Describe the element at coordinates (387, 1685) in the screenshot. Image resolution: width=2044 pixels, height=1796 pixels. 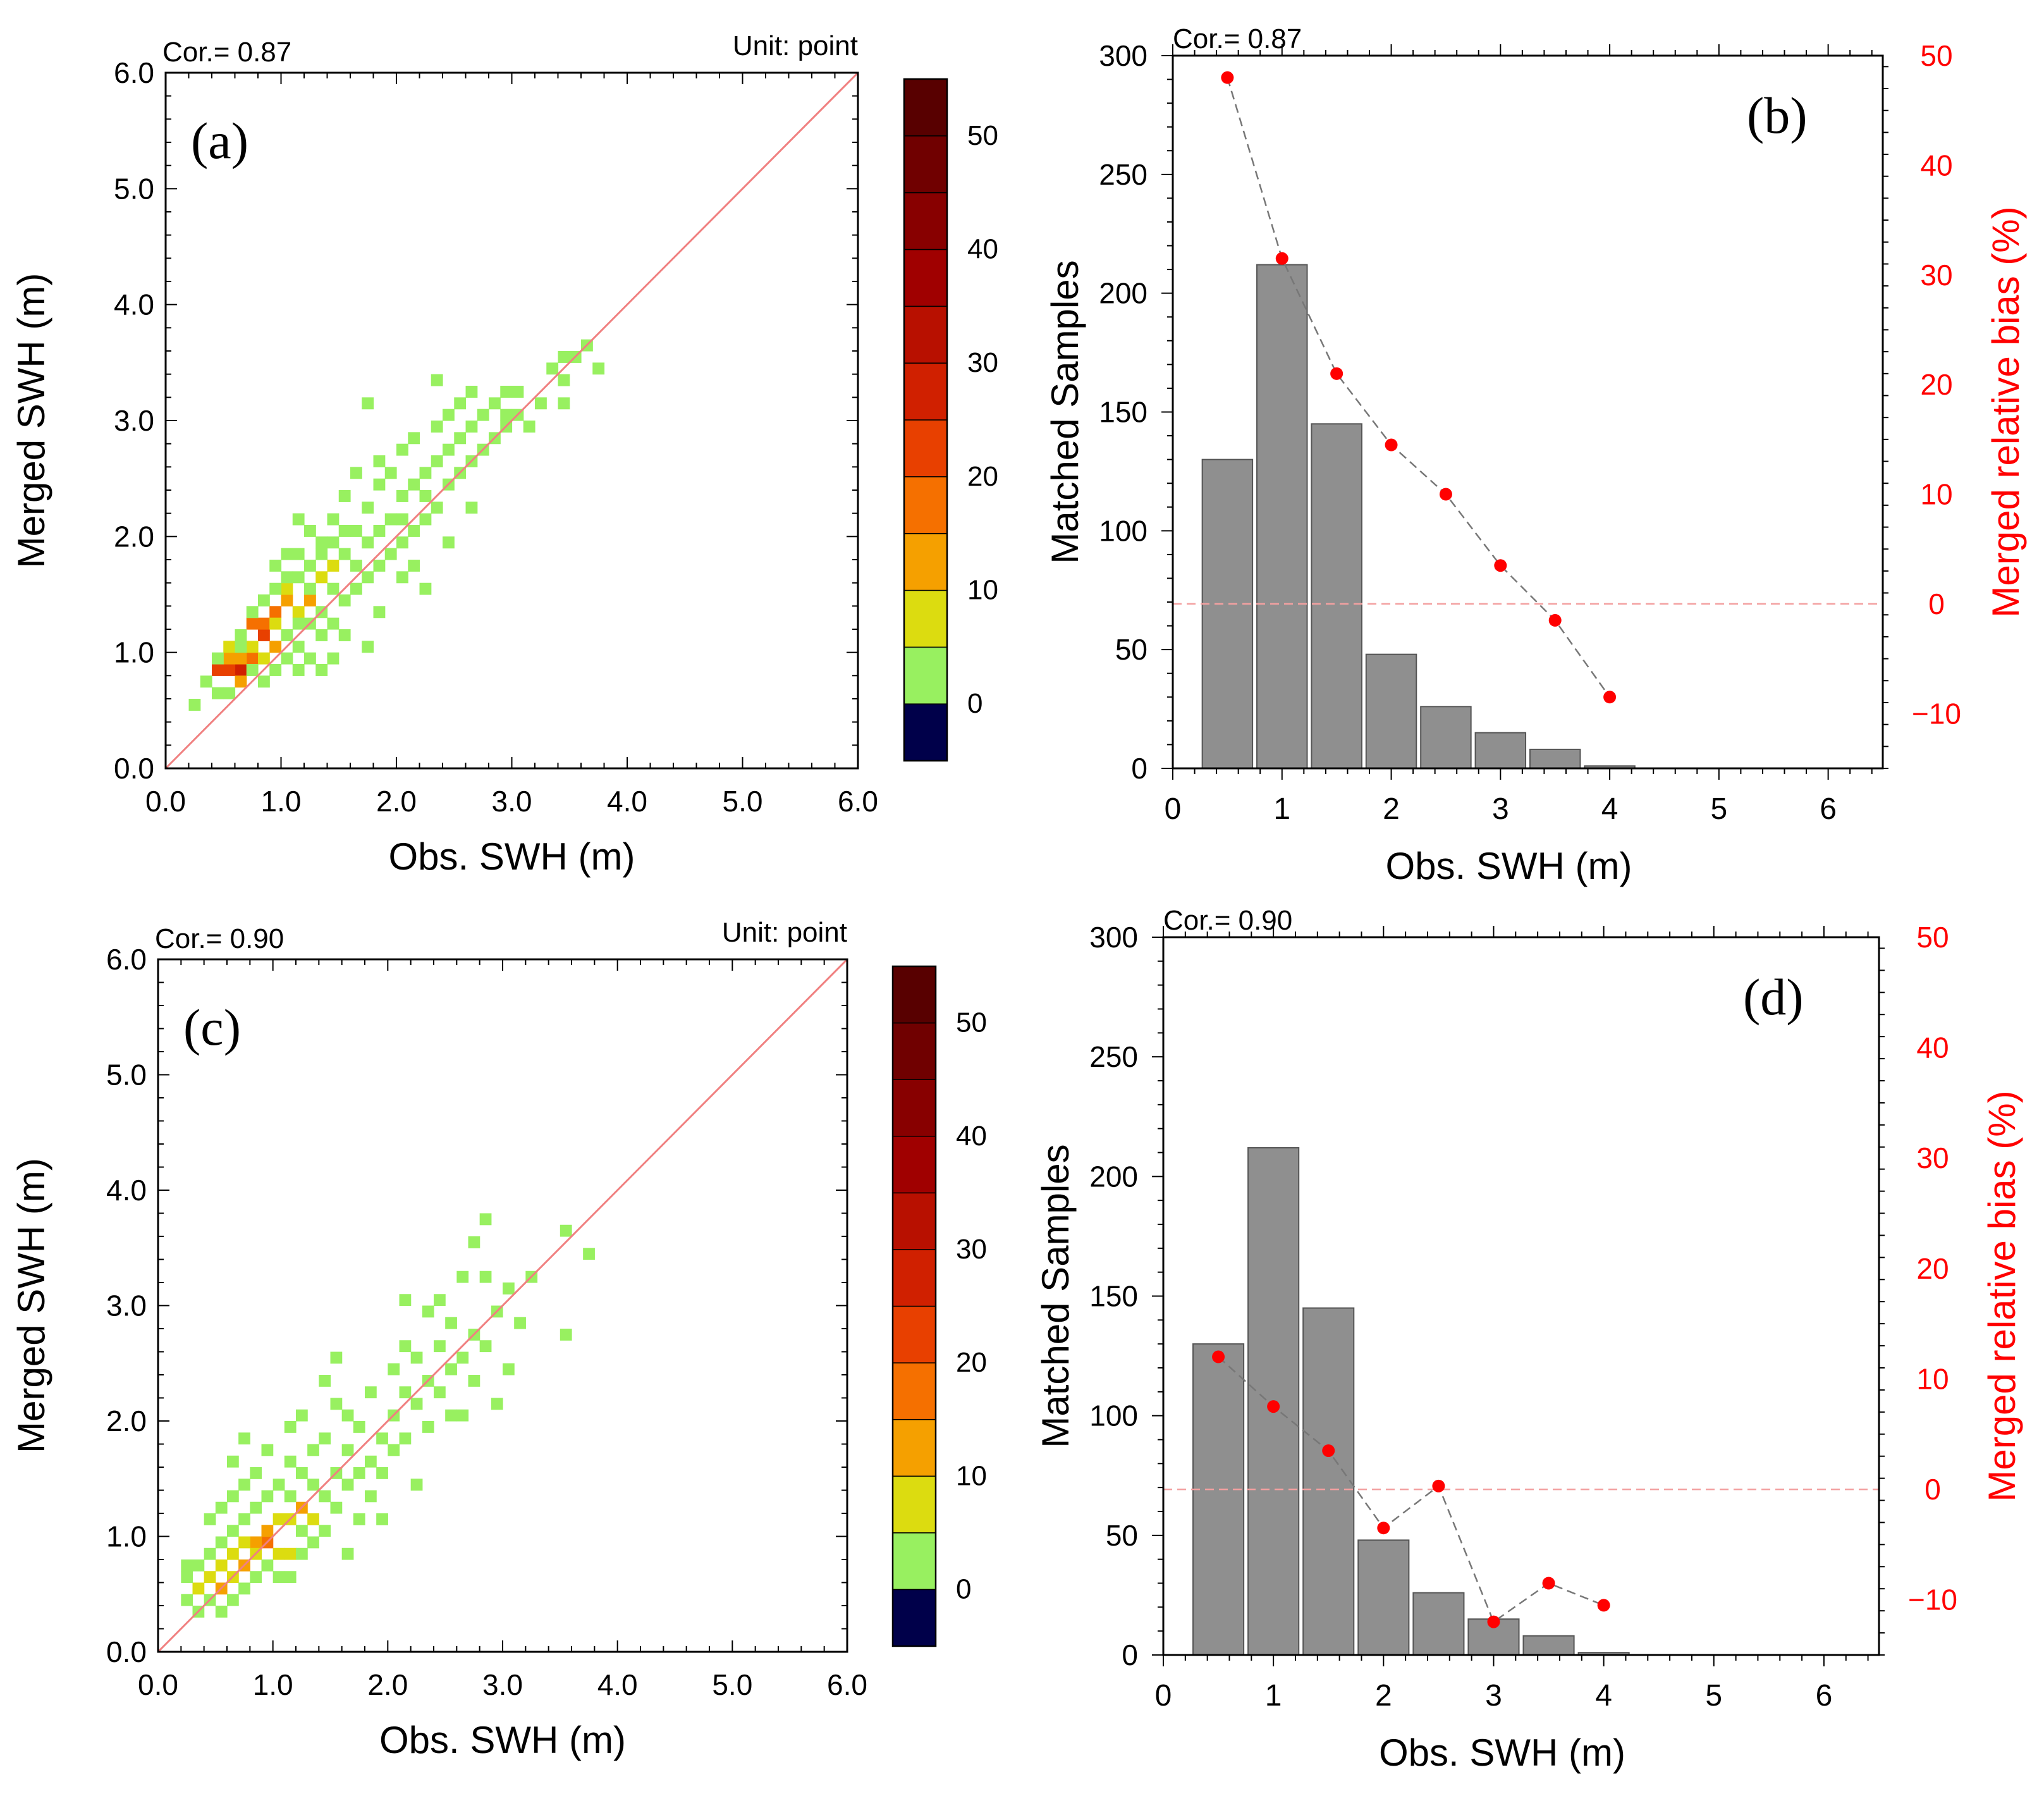
I see `x-tick-label: 2.0` at that location.